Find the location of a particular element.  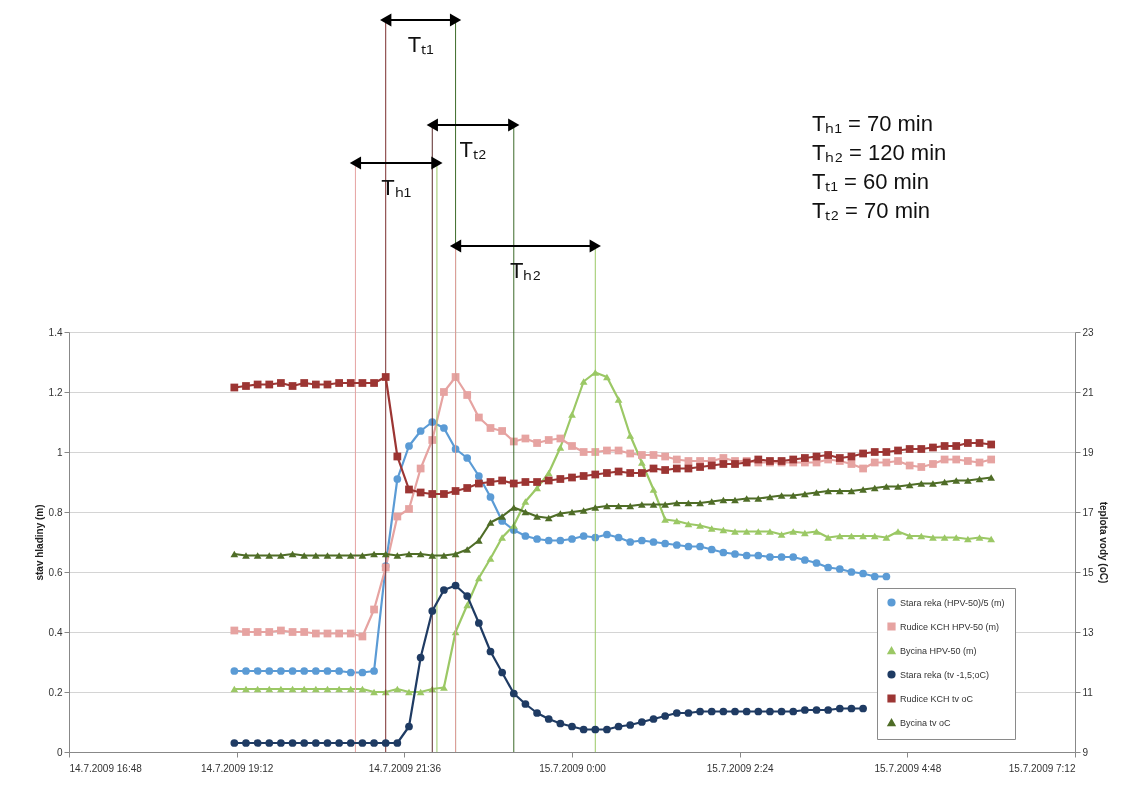

y2-tick-label: 19 is located at coordinates (1088, 452).